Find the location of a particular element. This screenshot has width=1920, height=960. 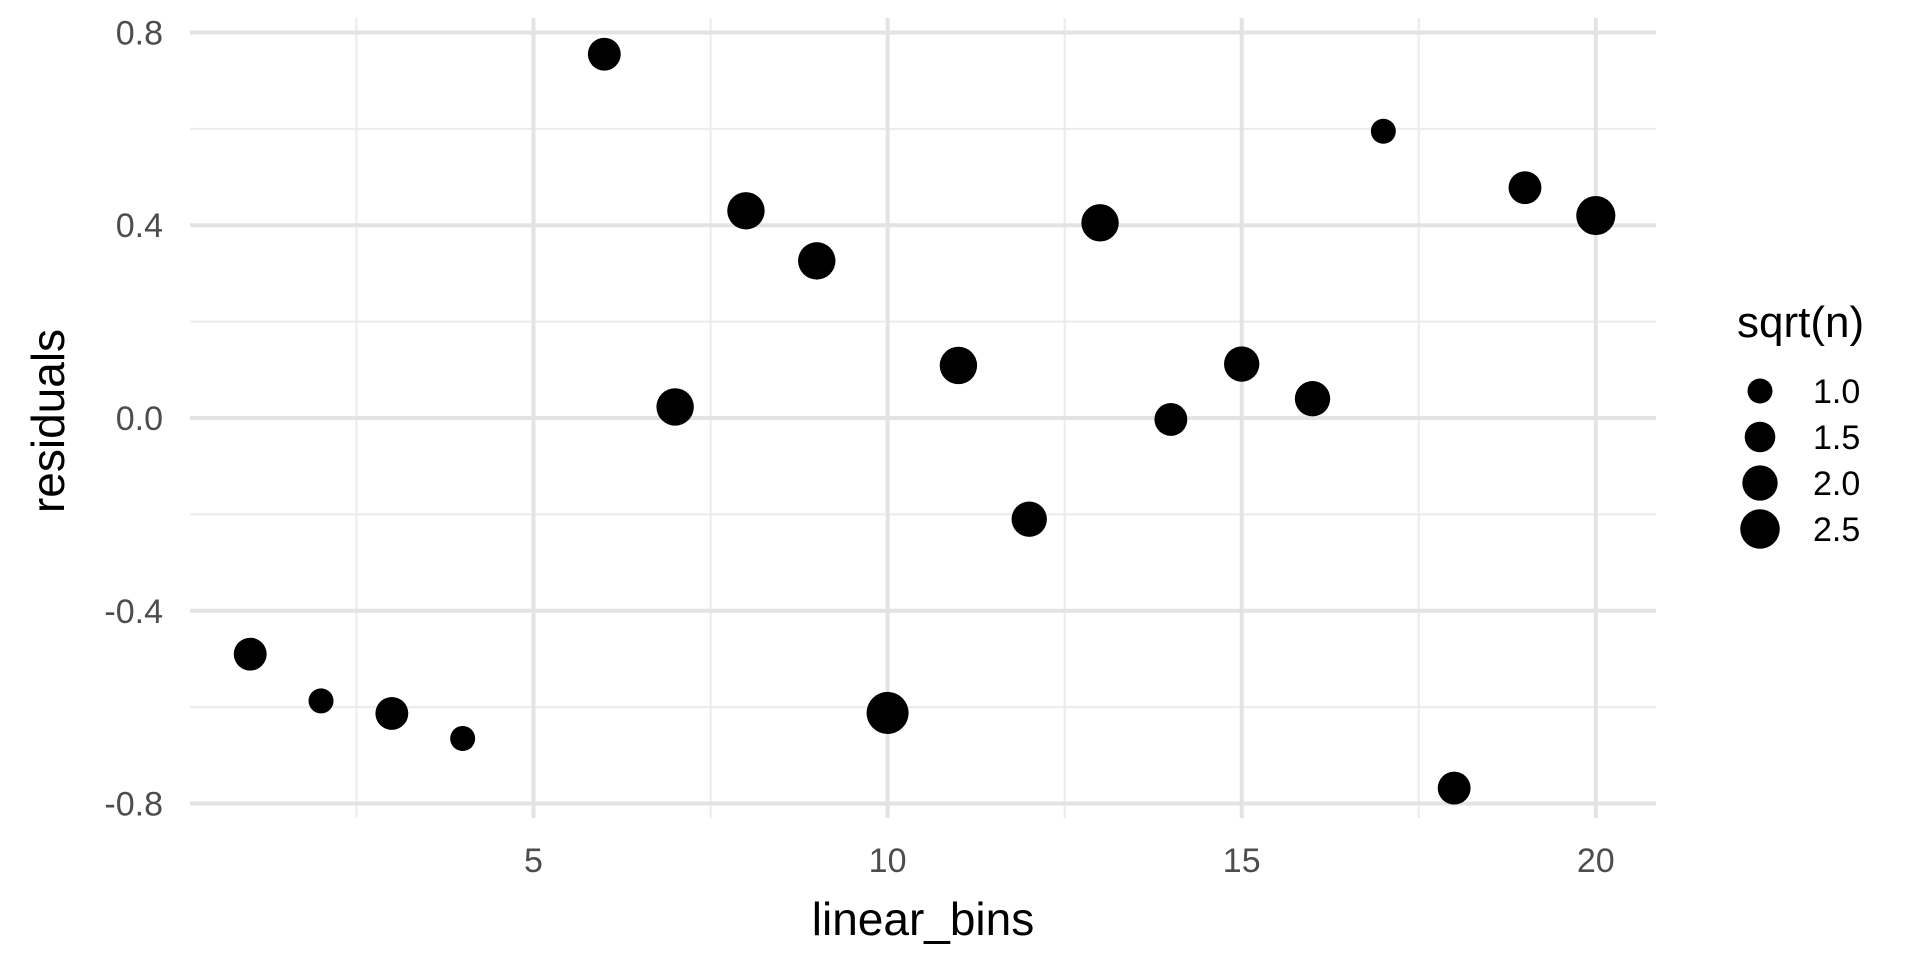

y-tick-label-2: 0.0 is located at coordinates (139, 419).